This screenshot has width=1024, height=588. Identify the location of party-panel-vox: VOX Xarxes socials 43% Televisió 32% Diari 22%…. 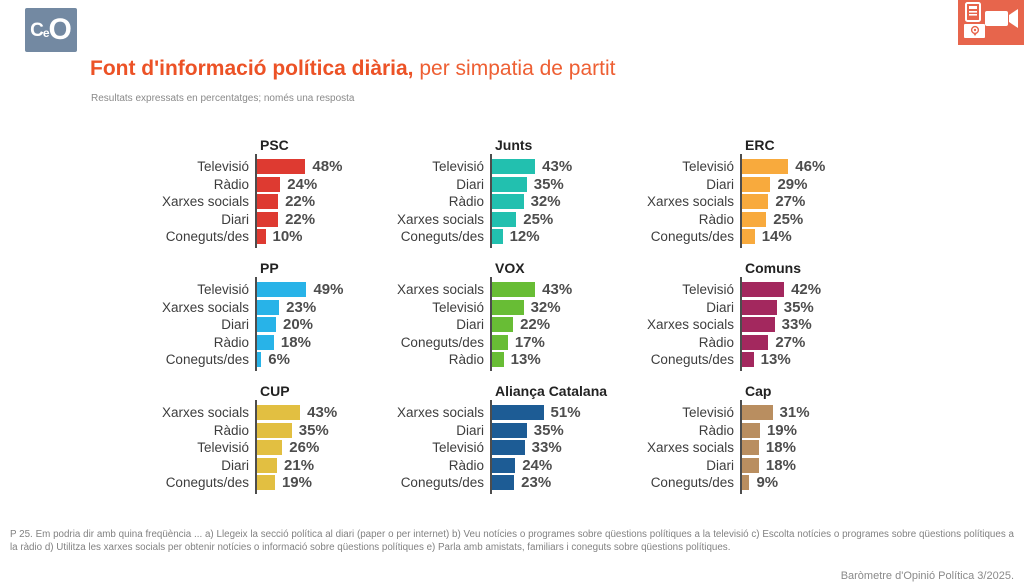
(503, 315).